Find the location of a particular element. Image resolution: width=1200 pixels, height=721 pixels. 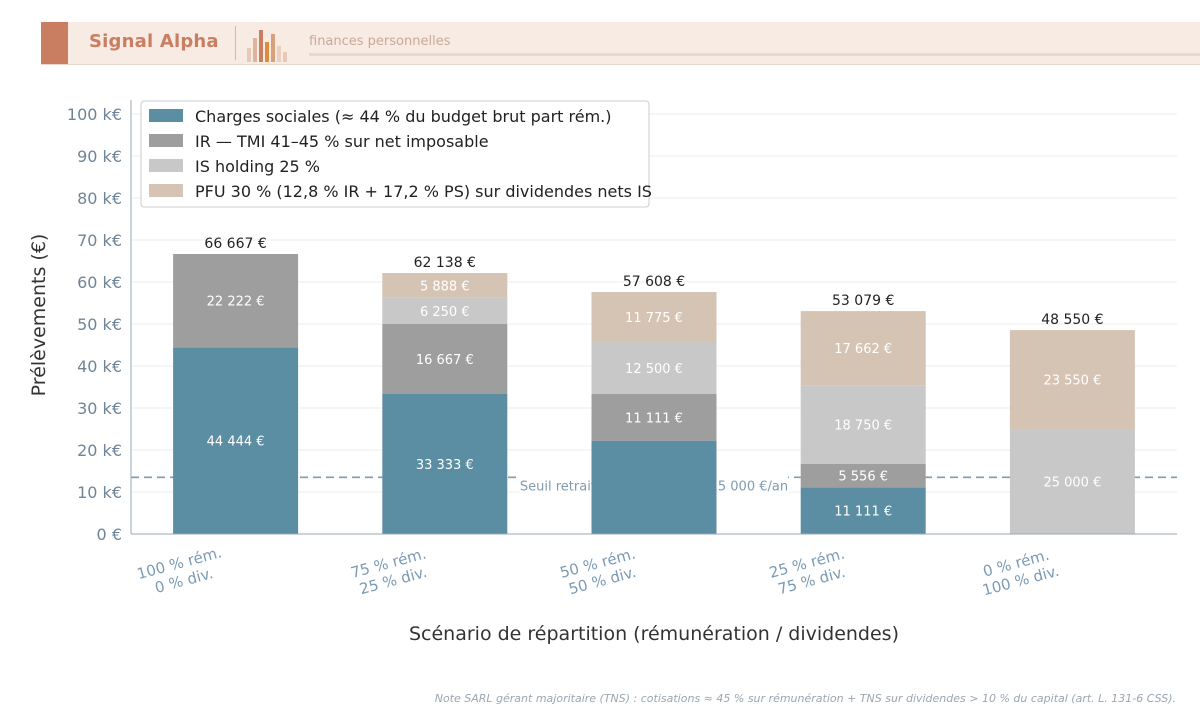

segment-value-label: 11 775 € is located at coordinates (654, 318).